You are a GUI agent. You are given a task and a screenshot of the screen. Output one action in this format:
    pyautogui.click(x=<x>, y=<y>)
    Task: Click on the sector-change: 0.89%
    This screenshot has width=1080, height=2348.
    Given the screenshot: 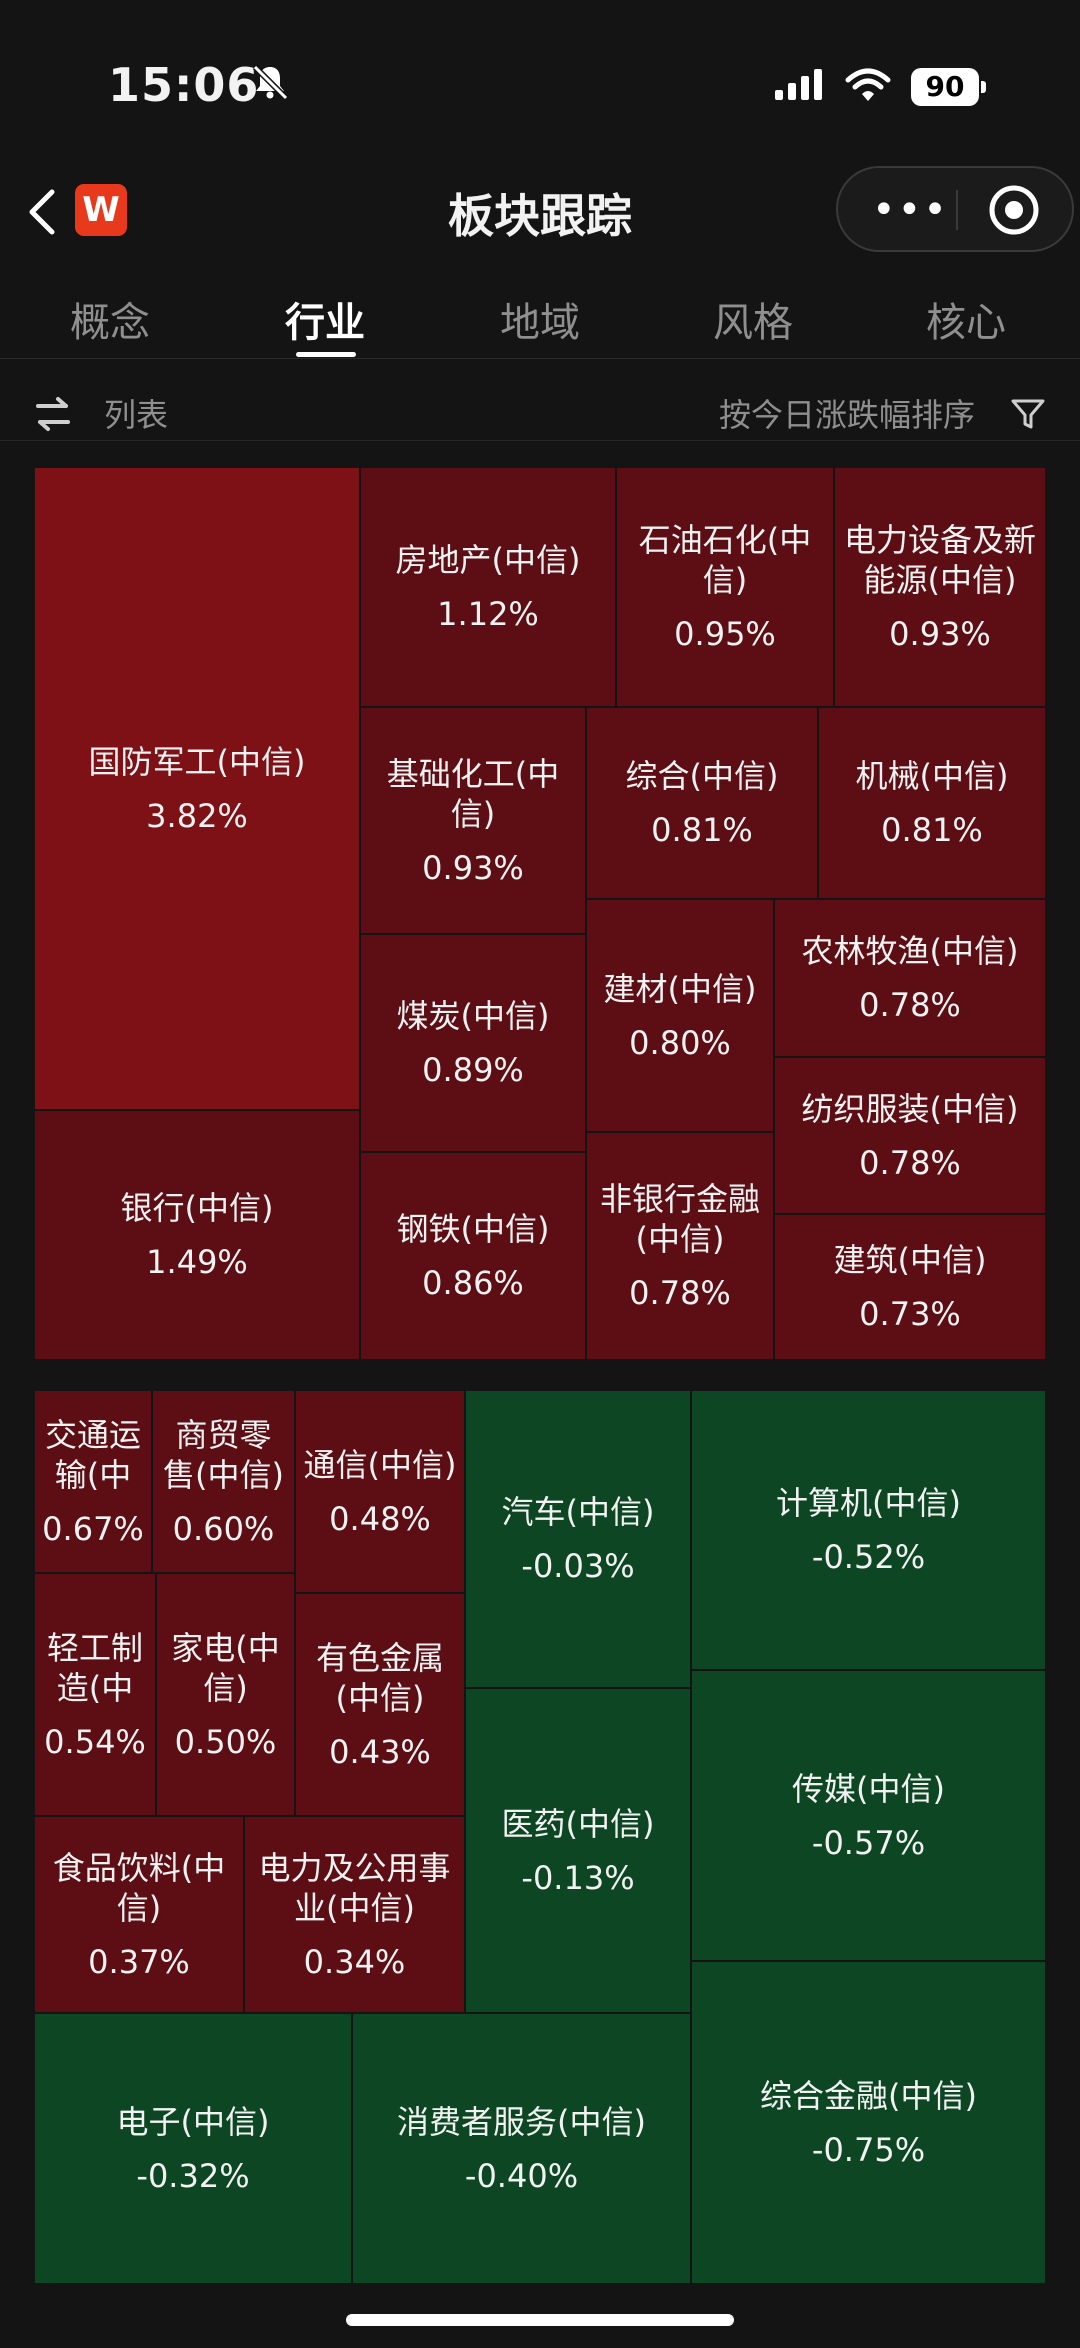 What is the action you would take?
    pyautogui.click(x=473, y=1070)
    